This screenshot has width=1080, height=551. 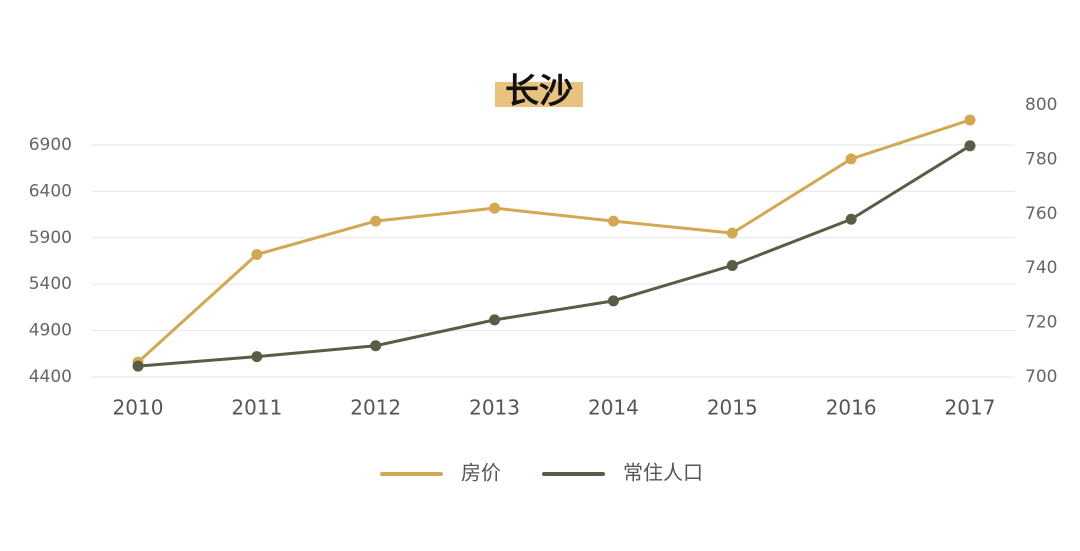 What do you see at coordinates (375, 408) in the screenshot?
I see `x-tick-label: 2012` at bounding box center [375, 408].